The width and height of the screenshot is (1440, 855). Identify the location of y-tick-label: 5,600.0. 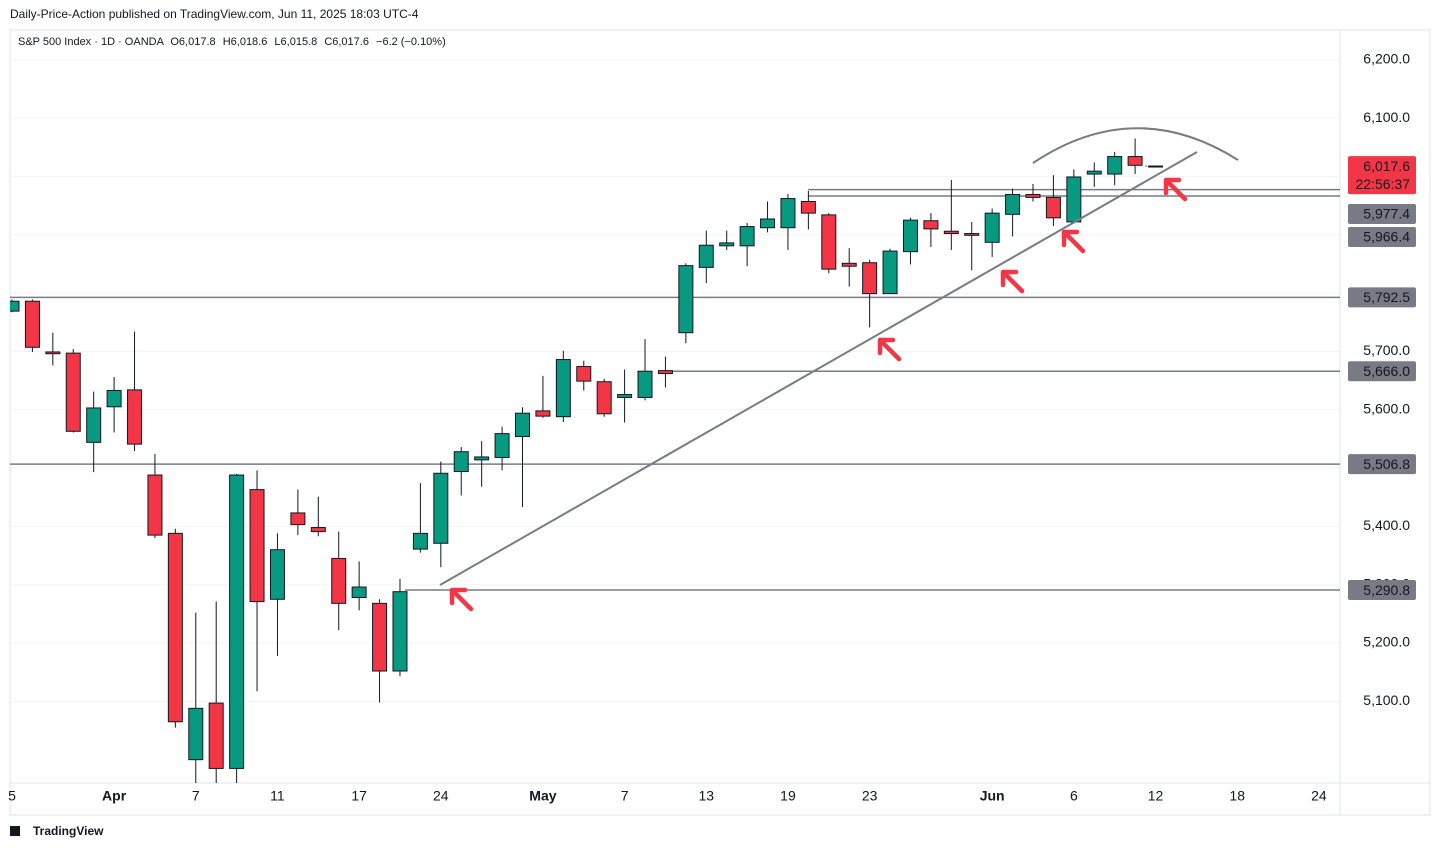
(1386, 408).